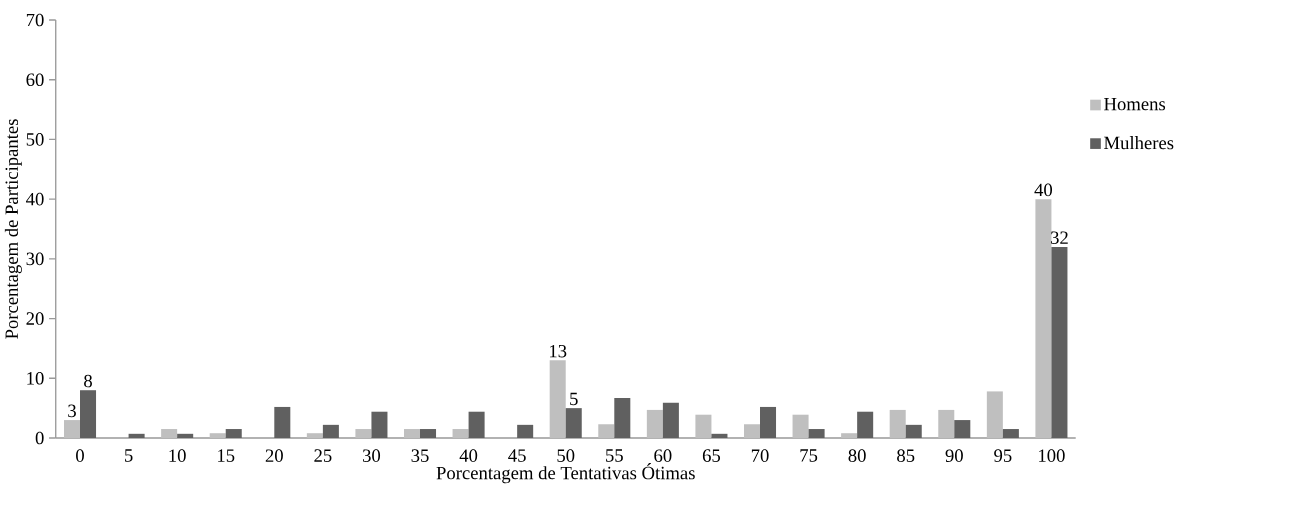 The height and width of the screenshot is (520, 1302). I want to click on y-tick-label: 20, so click(35, 318).